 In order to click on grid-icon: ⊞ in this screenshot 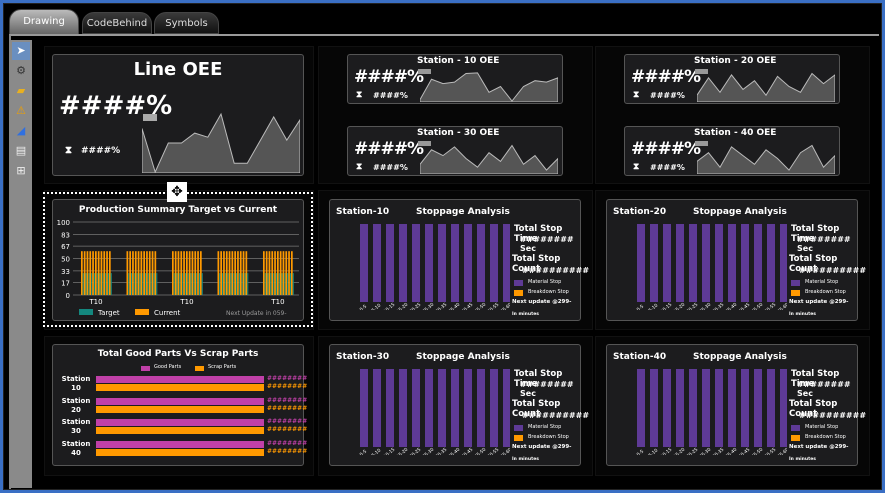, I will do `click(21, 170)`.